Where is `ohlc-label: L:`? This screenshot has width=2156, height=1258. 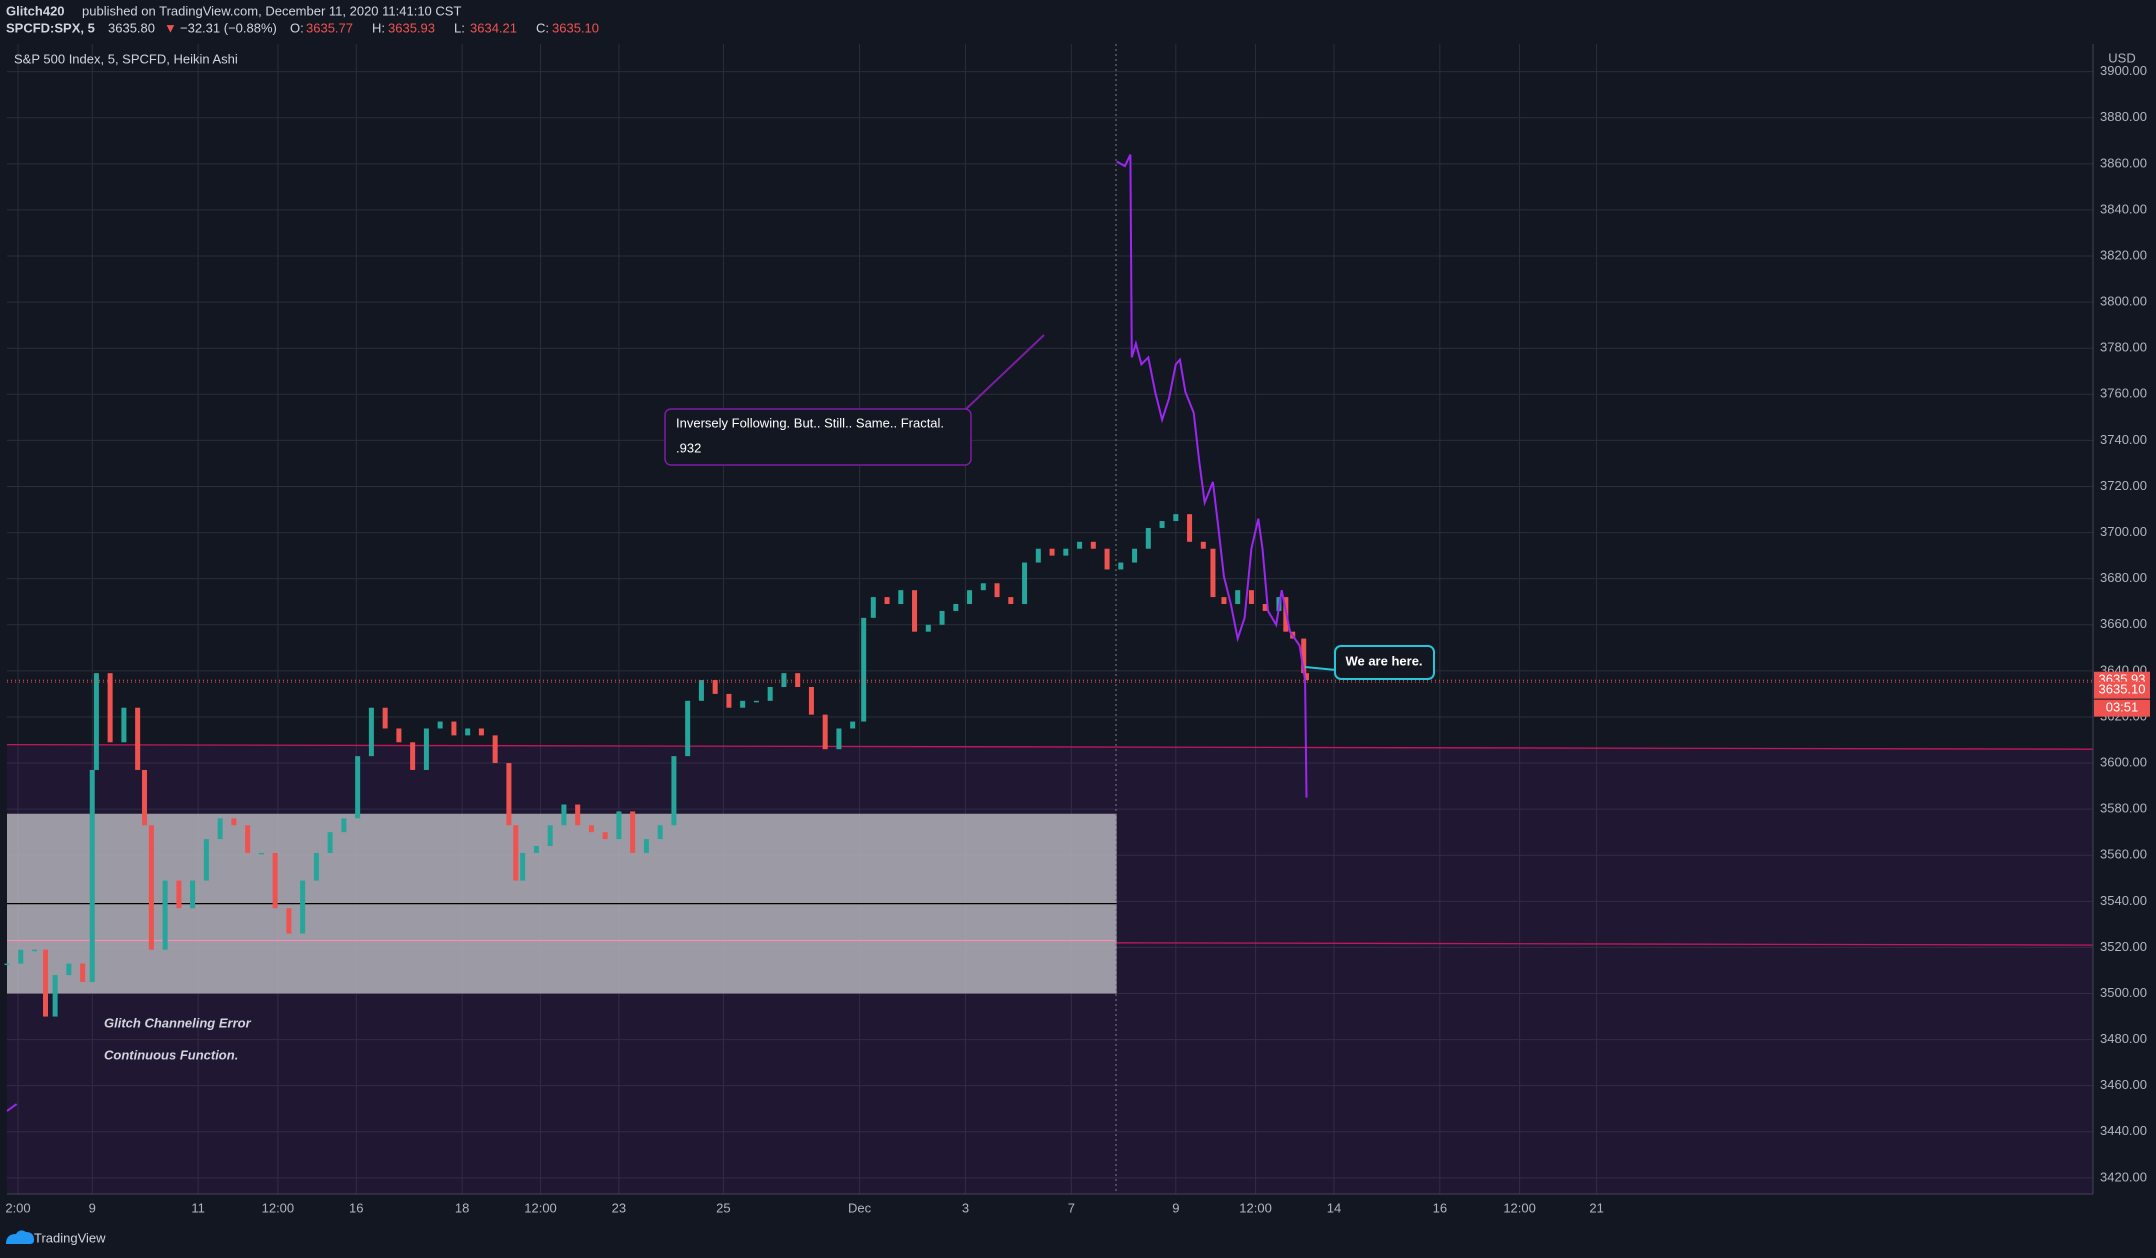
ohlc-label: L: is located at coordinates (459, 27).